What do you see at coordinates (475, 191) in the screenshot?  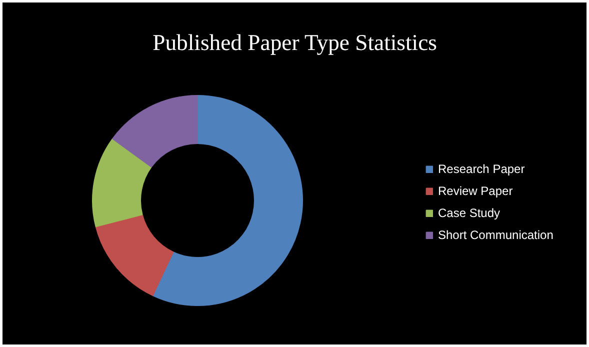 I see `legend-label: Review Paper` at bounding box center [475, 191].